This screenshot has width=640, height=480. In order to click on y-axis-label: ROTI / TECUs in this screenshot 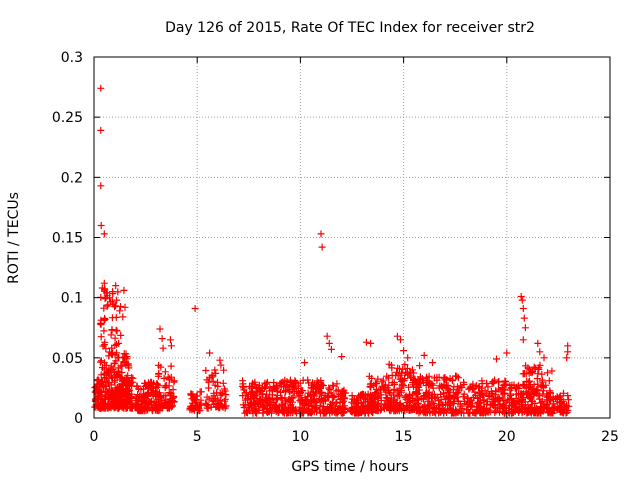, I will do `click(14, 238)`.